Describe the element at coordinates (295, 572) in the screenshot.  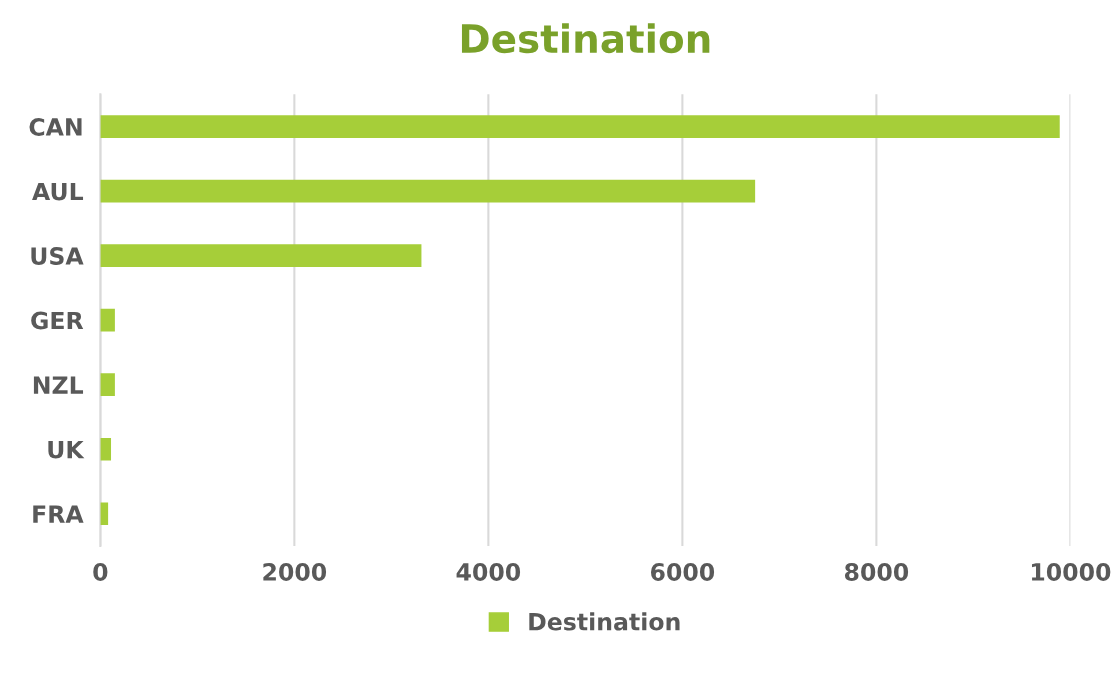
I see `x-tick-label: 2000` at that location.